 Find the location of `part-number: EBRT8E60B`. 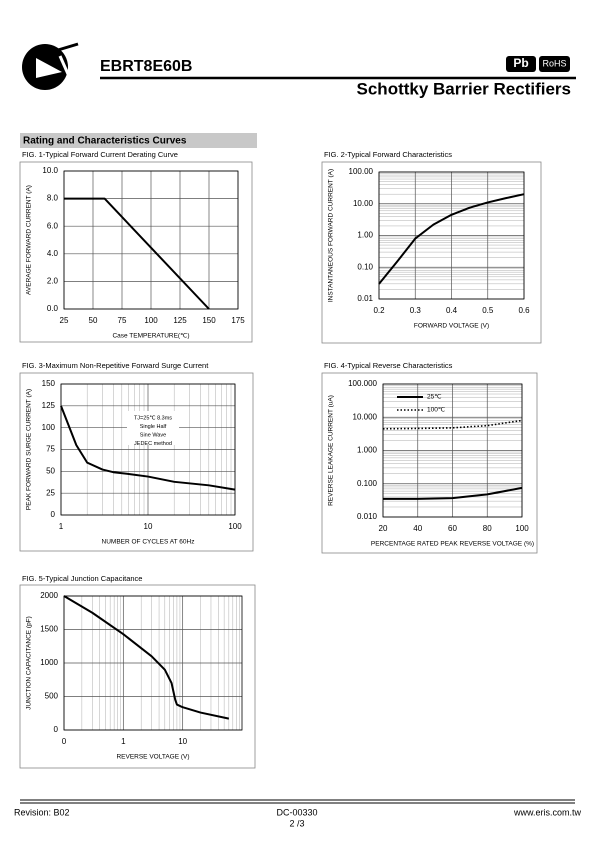

part-number: EBRT8E60B is located at coordinates (146, 66).